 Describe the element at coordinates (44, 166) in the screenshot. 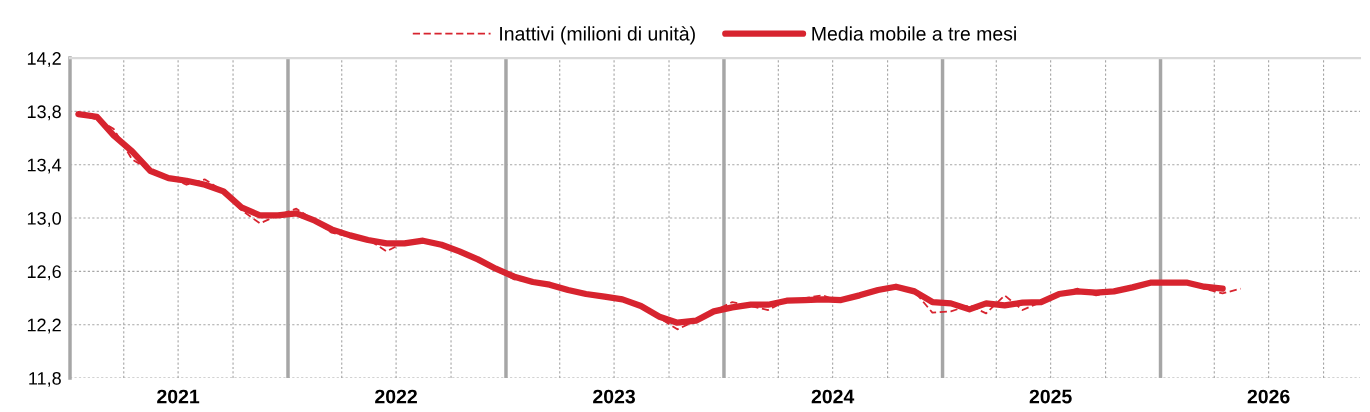

I see `y-tick-label: 13,4` at that location.